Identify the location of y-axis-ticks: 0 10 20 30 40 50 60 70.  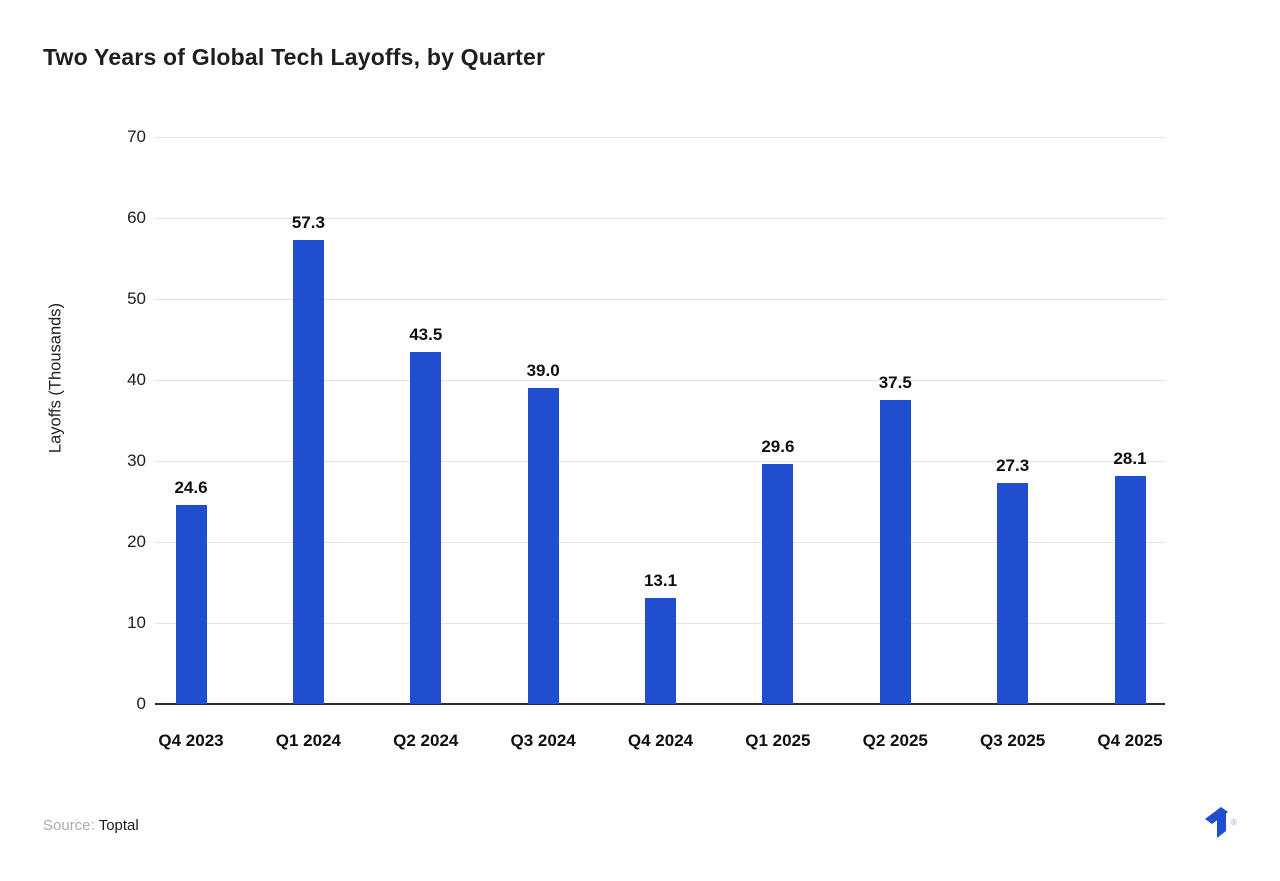
(103, 420).